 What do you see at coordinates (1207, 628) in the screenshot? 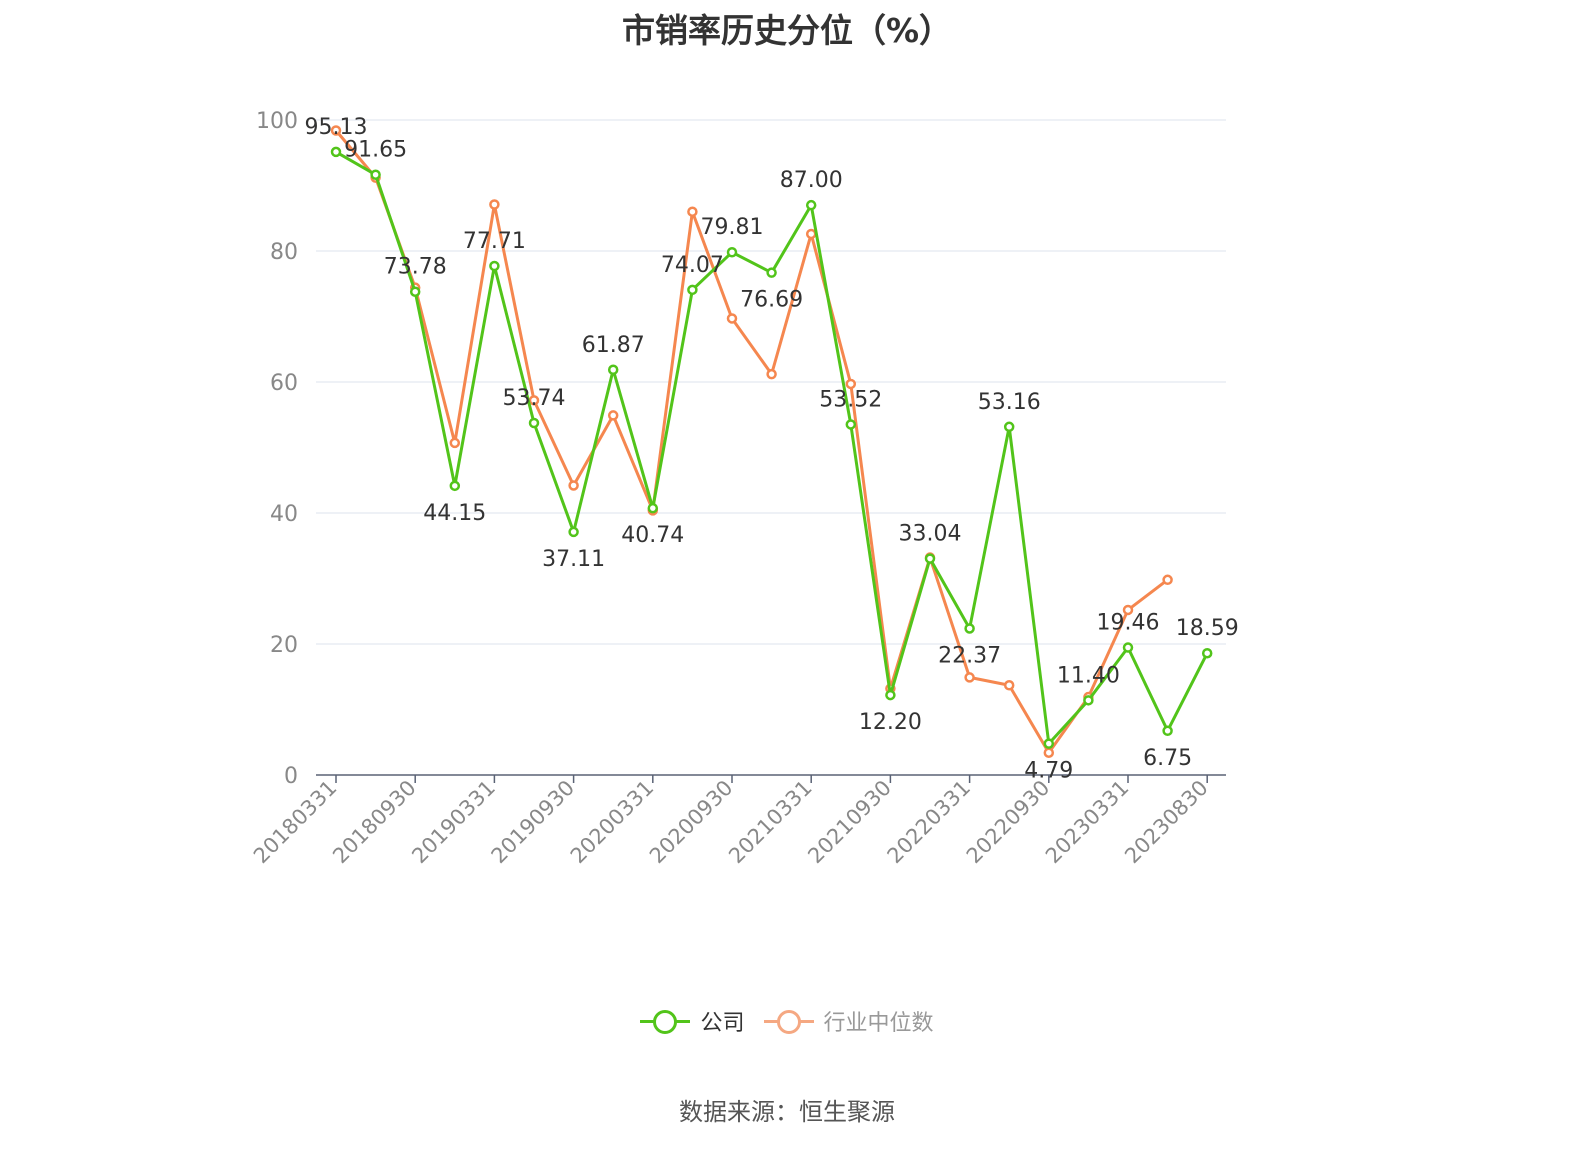
I see `data-label: 18.59` at bounding box center [1207, 628].